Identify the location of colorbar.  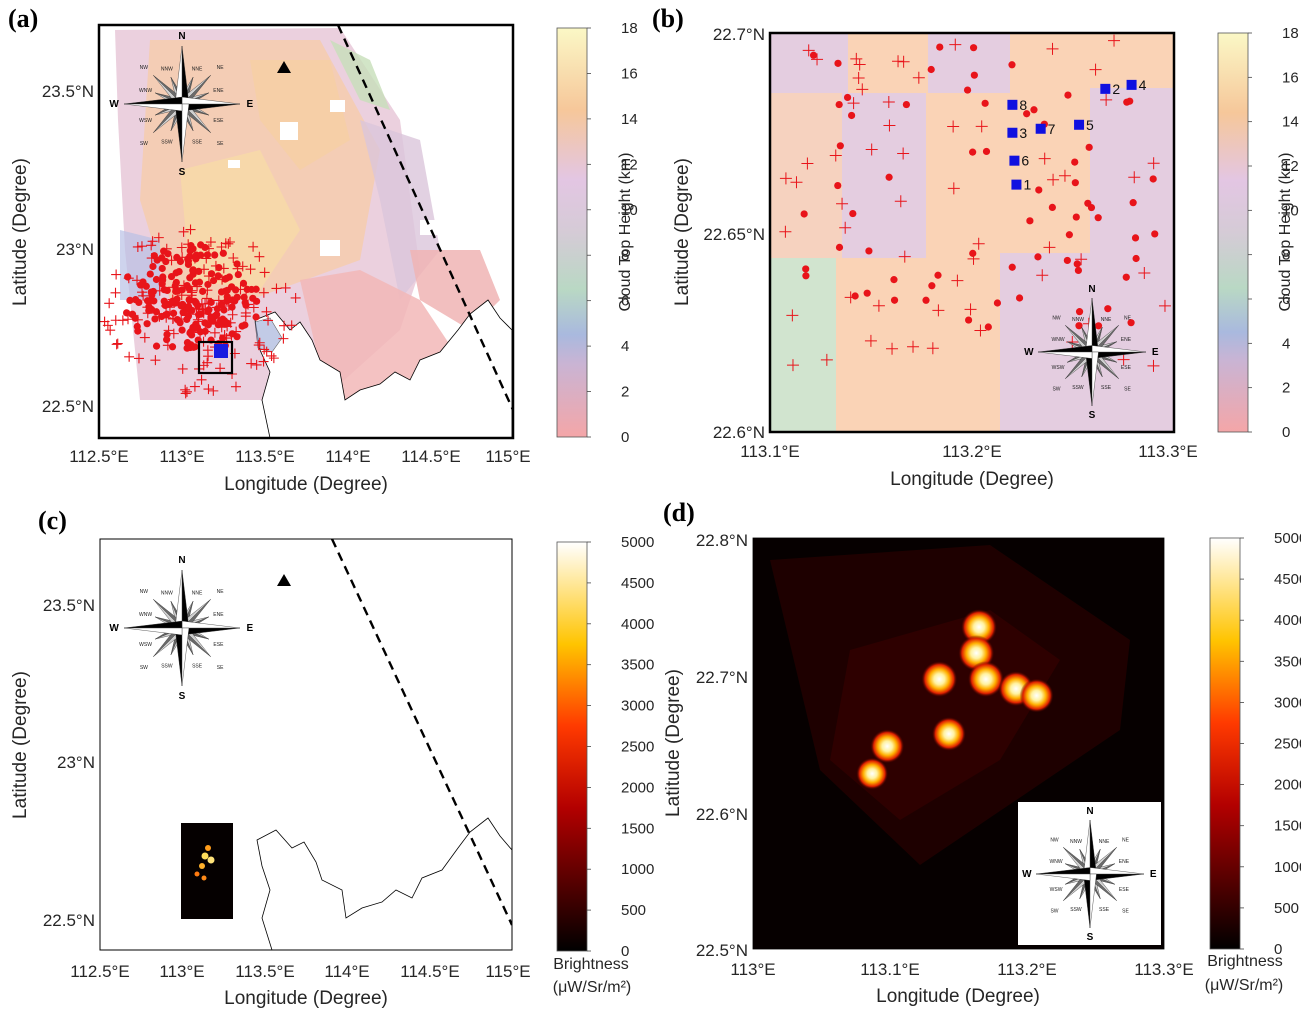
(572, 232).